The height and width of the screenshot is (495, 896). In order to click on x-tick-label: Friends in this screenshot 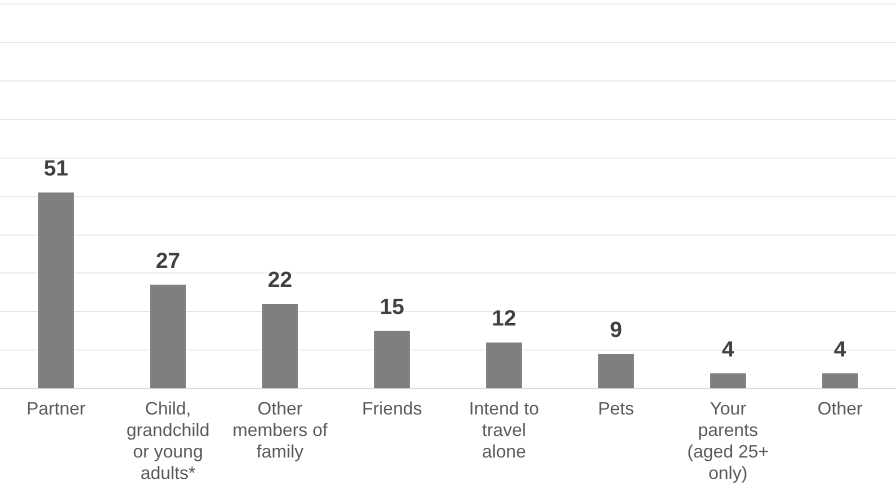, I will do `click(392, 408)`.